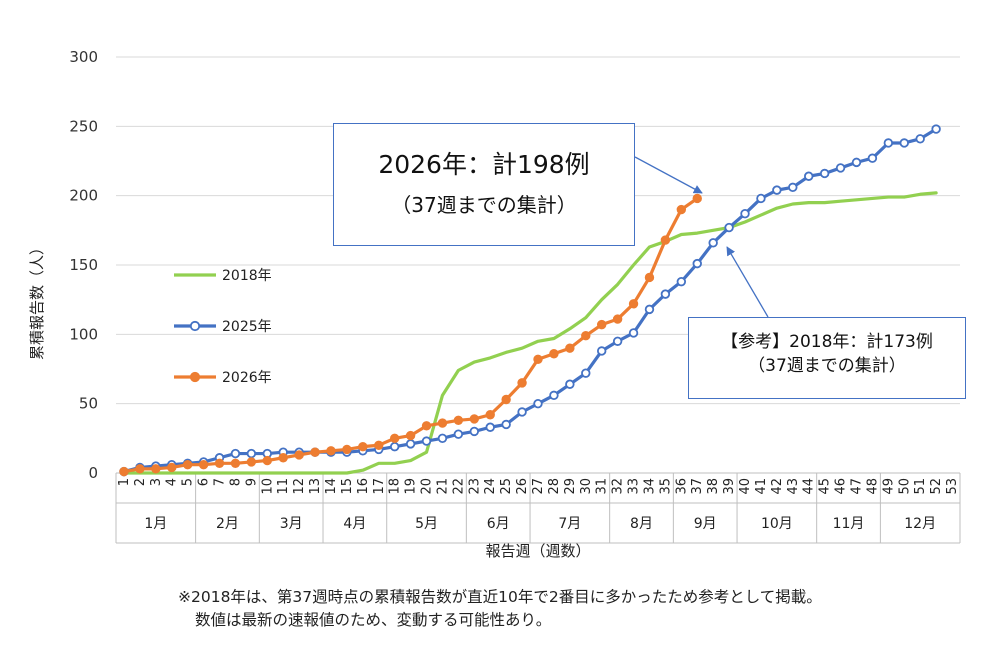  Describe the element at coordinates (569, 524) in the screenshot. I see `month-label: 7月` at that location.